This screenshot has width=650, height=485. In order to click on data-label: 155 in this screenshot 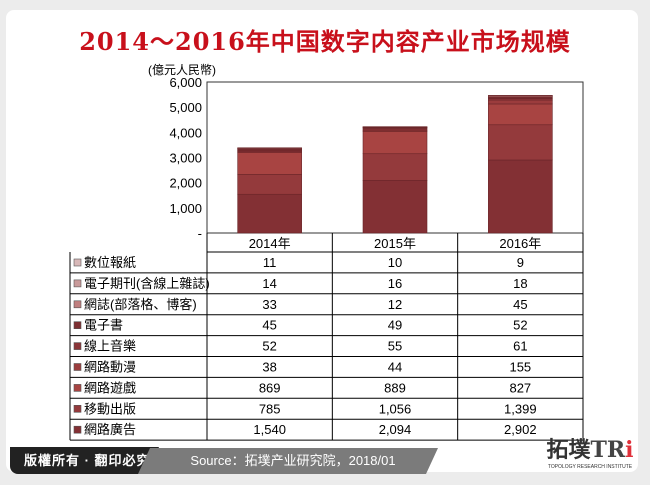, I will do `click(520, 367)`.